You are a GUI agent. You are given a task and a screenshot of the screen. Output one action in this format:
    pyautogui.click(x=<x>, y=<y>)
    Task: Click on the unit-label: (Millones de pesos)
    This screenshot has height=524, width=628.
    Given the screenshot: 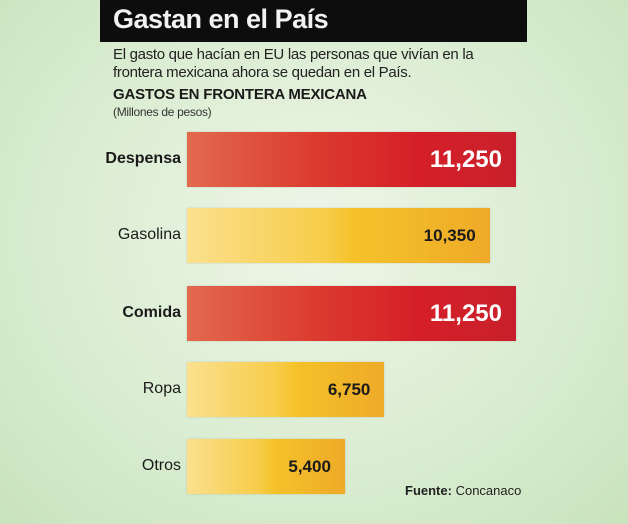 What is the action you would take?
    pyautogui.click(x=162, y=112)
    